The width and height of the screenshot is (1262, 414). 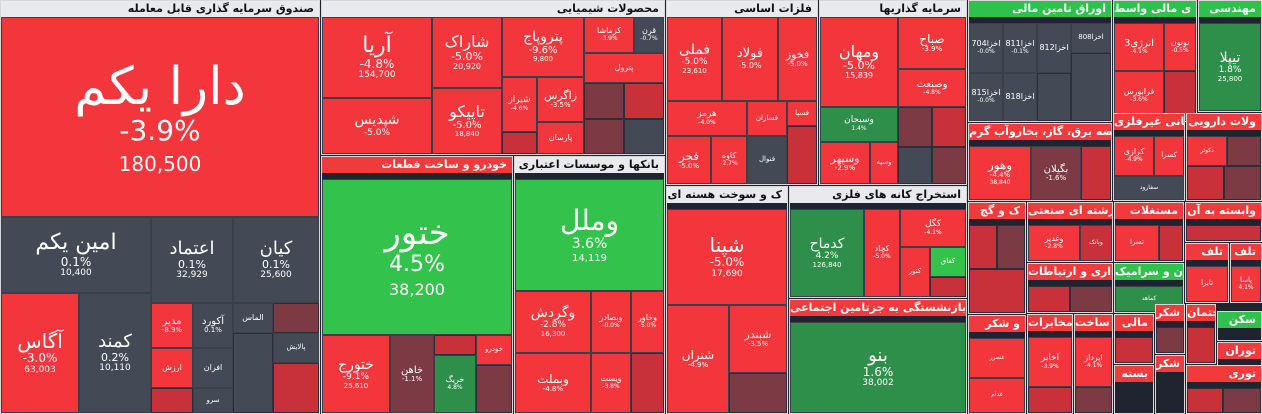 What do you see at coordinates (1020, 97) in the screenshot?
I see `tile-a818: 818اخزا` at bounding box center [1020, 97].